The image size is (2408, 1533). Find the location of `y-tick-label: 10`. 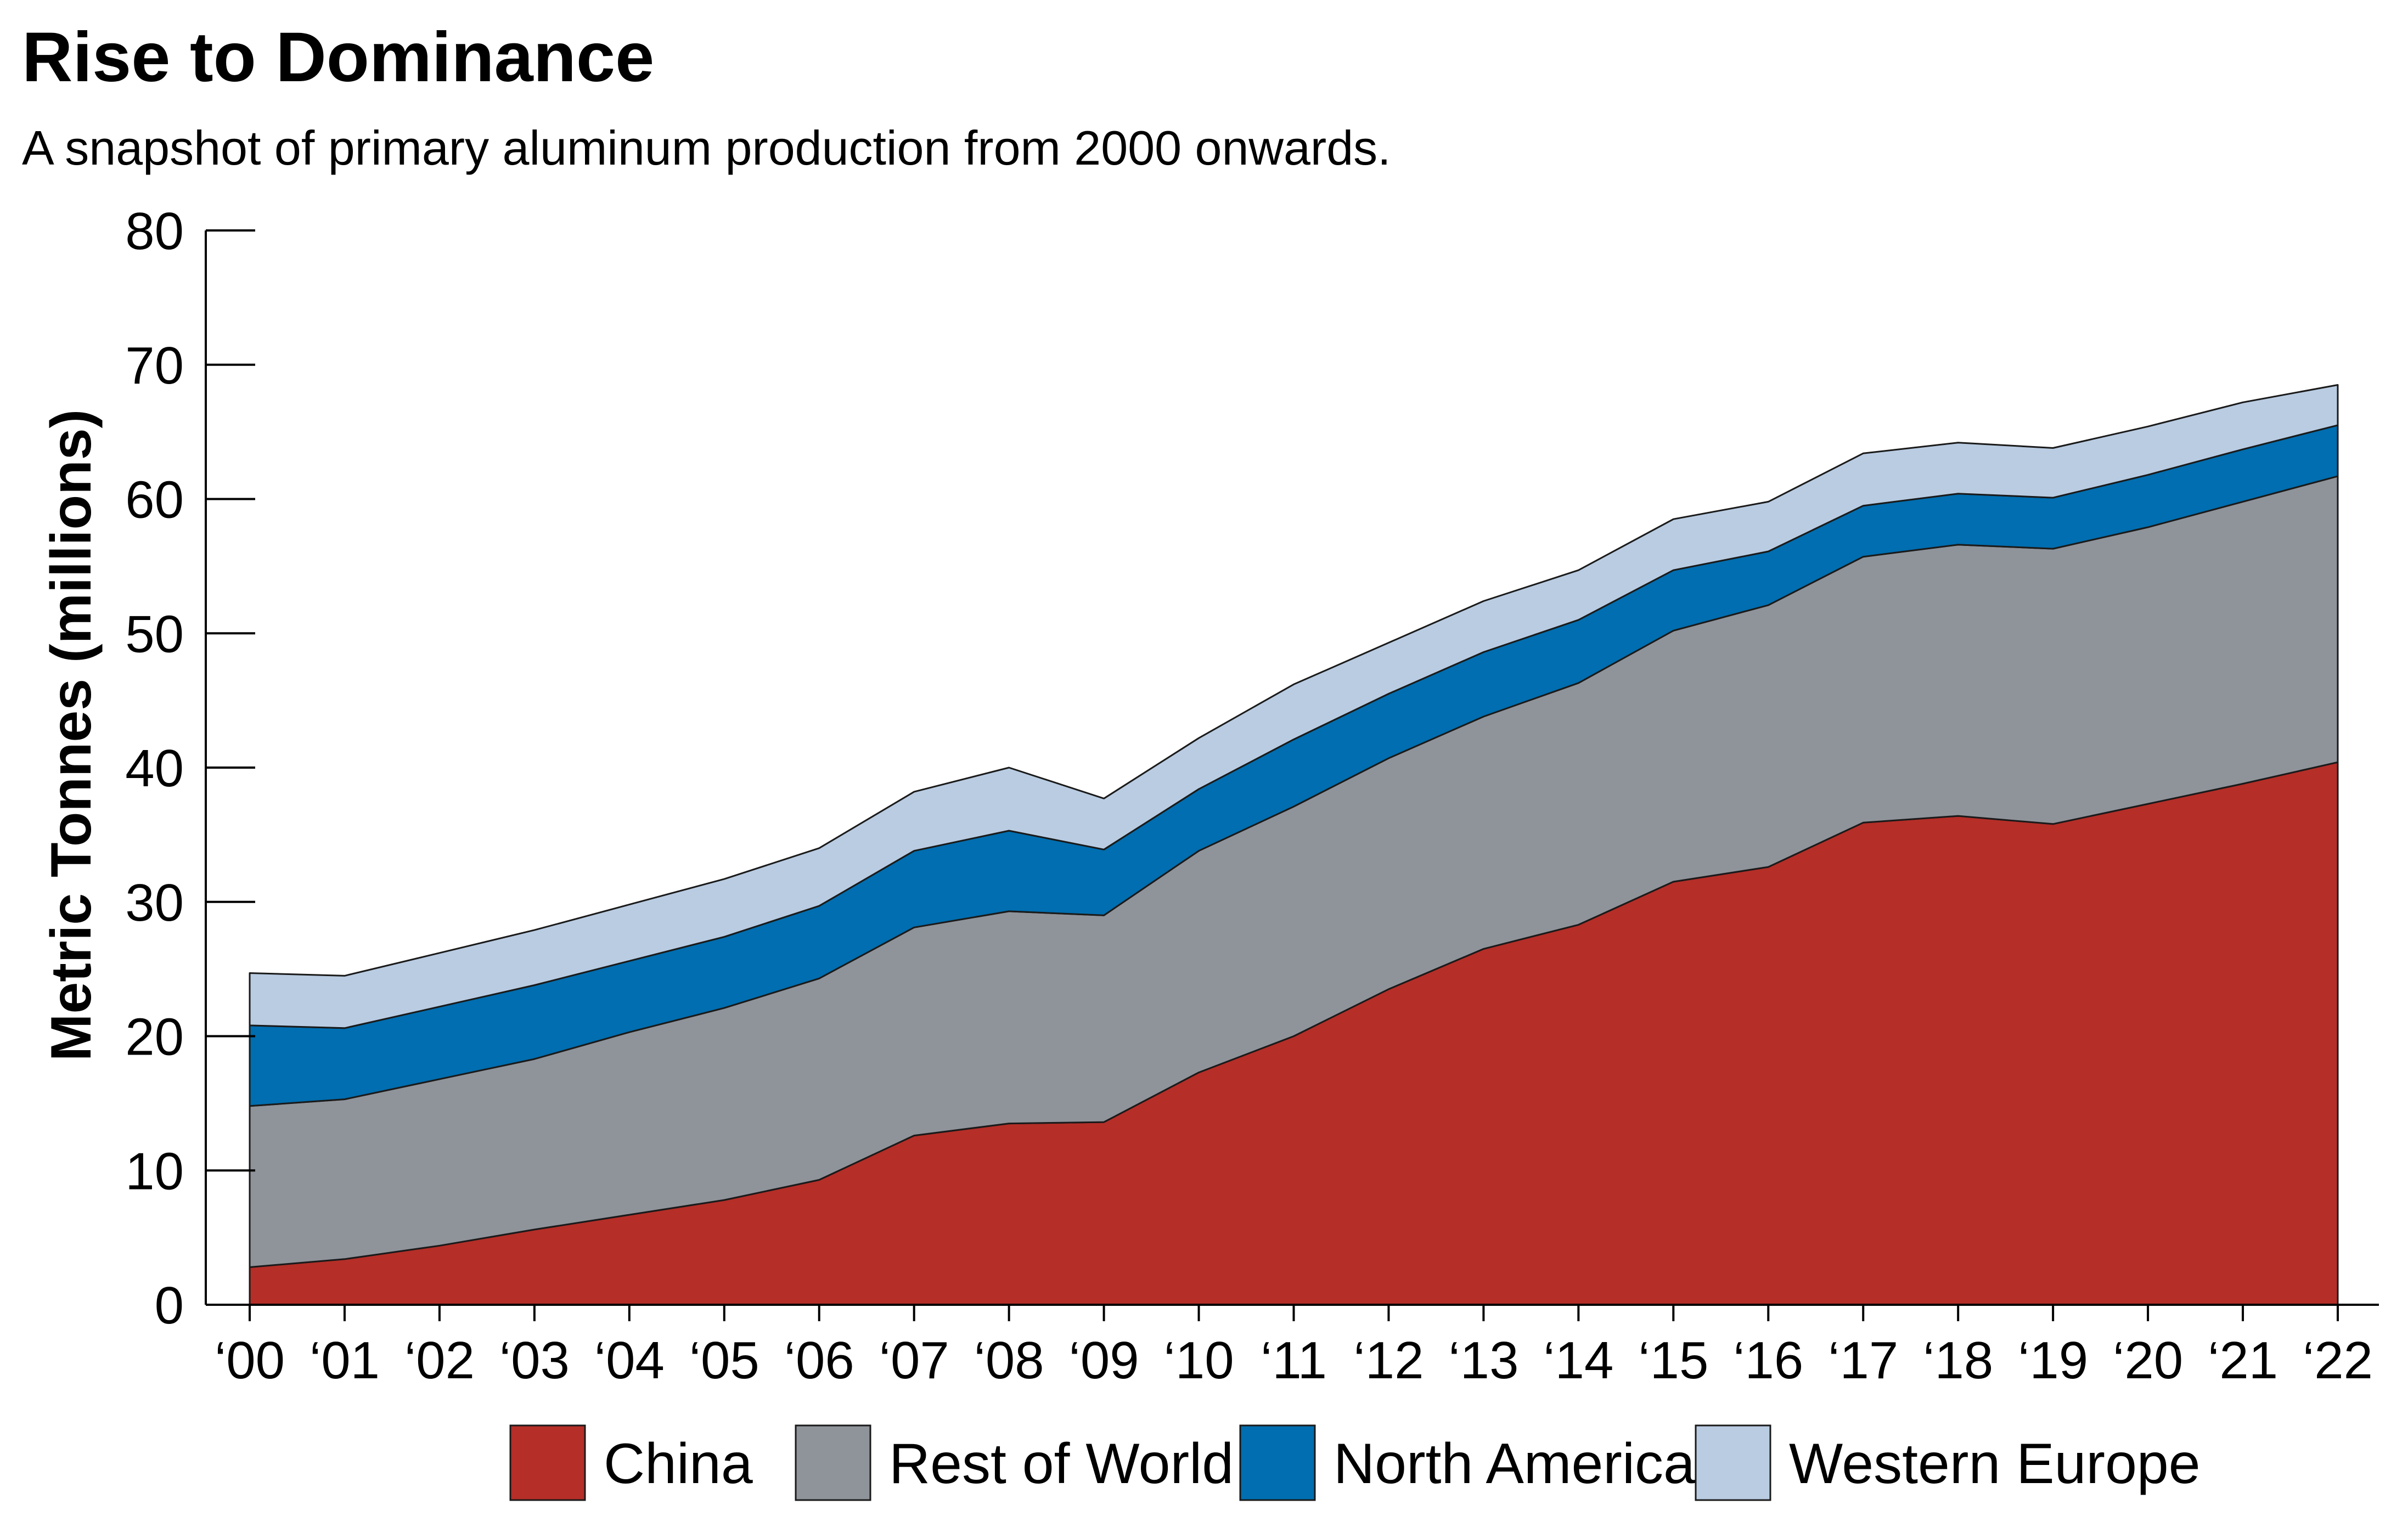

y-tick-label: 10 is located at coordinates (154, 1172).